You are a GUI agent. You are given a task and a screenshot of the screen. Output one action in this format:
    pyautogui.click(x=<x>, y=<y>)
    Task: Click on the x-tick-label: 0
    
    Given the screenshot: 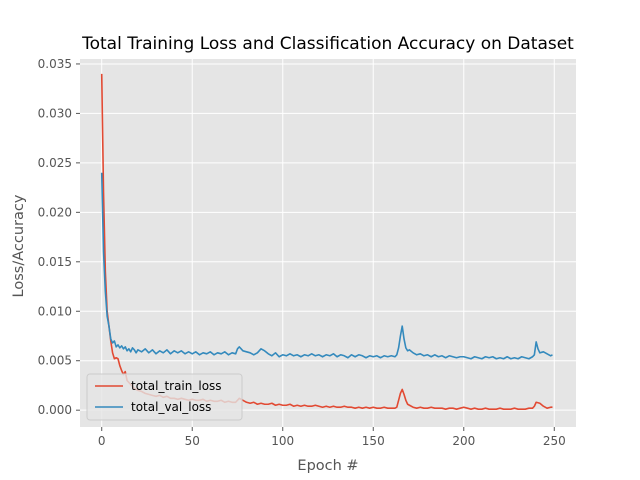 What is the action you would take?
    pyautogui.click(x=102, y=441)
    